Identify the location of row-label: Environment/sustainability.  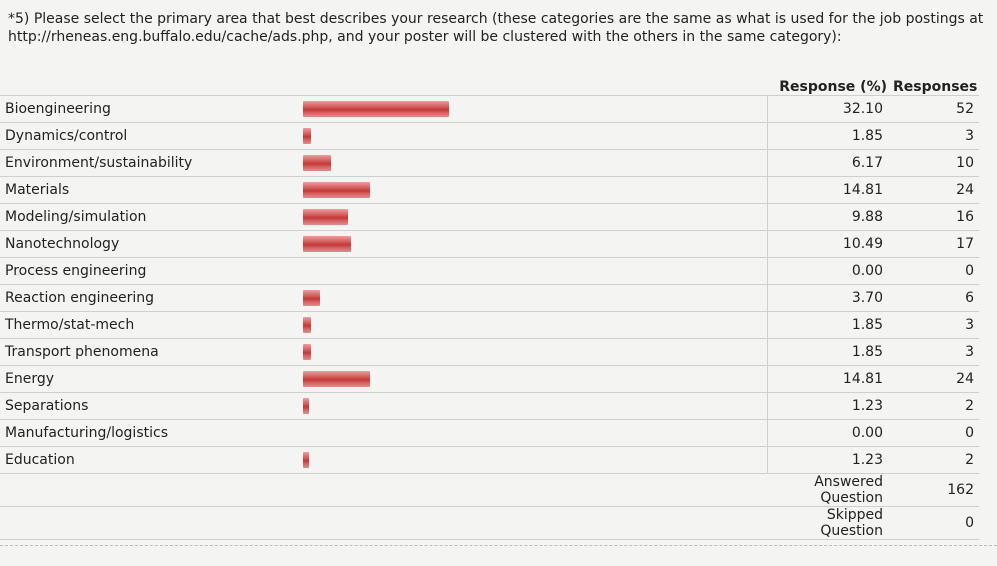
(151, 163).